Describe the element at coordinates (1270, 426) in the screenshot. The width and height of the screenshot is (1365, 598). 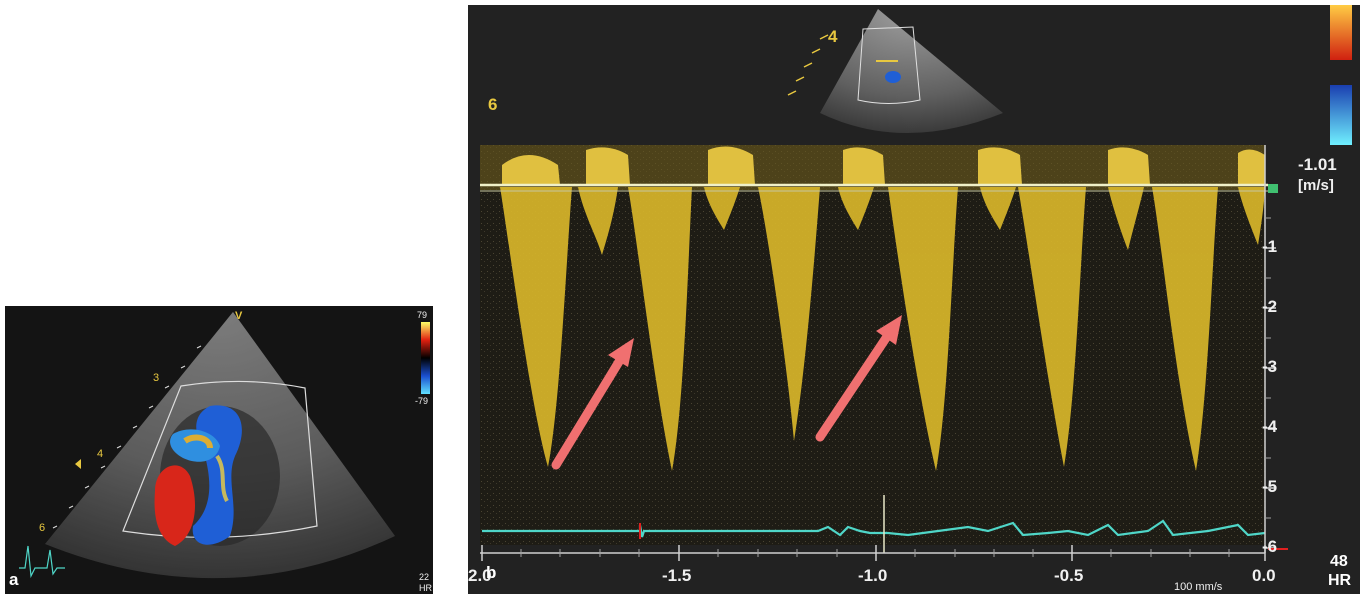
I see `y-tick-4: -4` at that location.